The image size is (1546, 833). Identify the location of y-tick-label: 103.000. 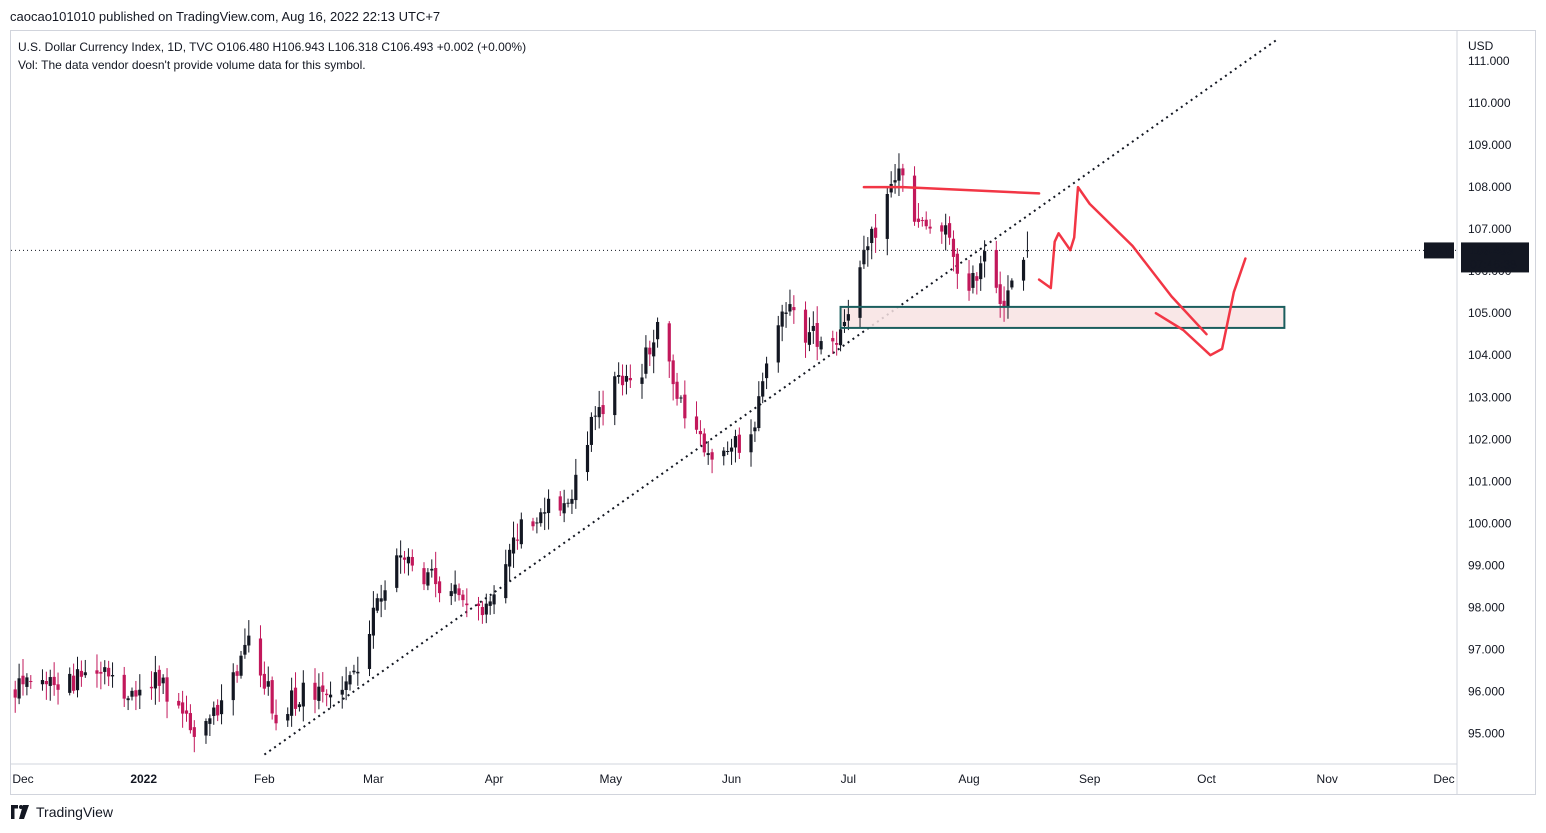
(1490, 397).